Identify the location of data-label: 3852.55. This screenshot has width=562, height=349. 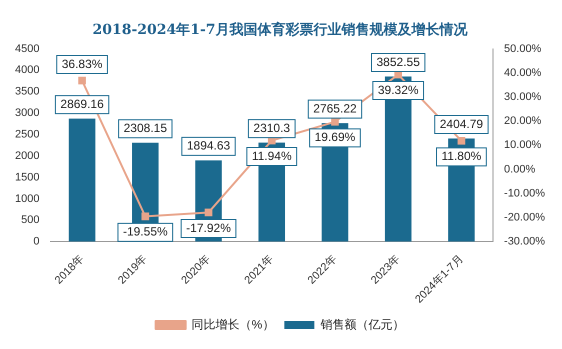
(398, 61).